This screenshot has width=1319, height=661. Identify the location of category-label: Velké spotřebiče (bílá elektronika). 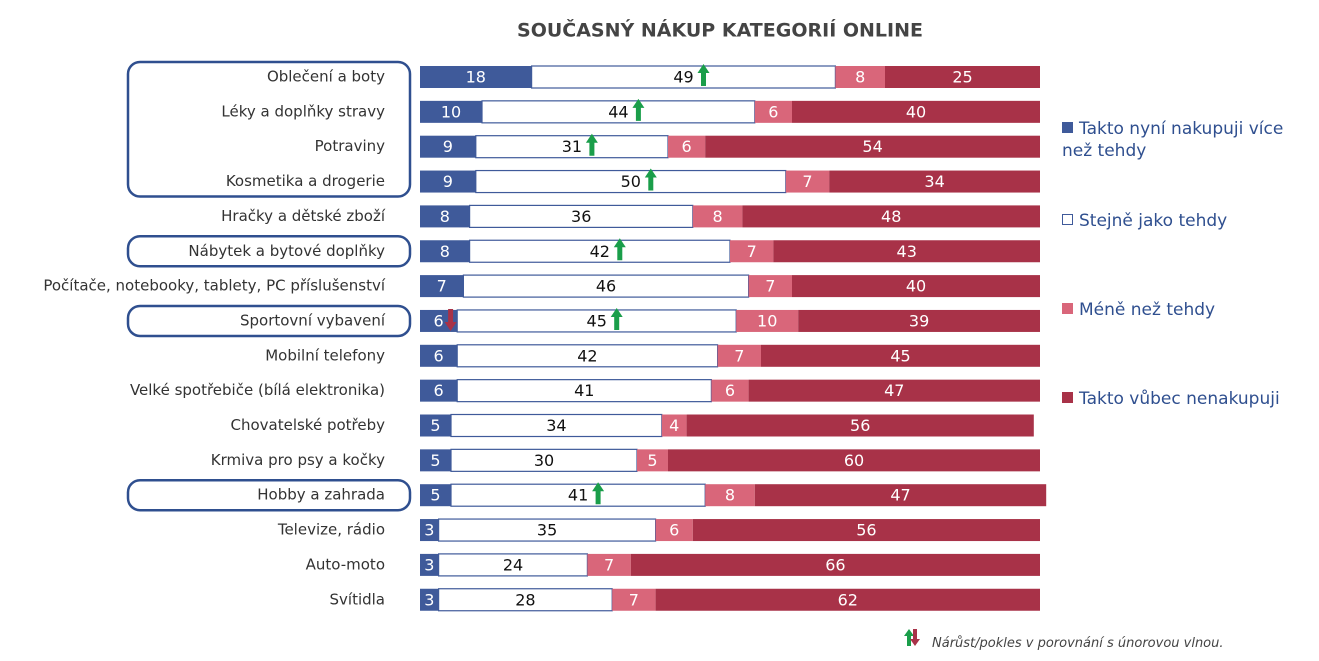
(257, 390).